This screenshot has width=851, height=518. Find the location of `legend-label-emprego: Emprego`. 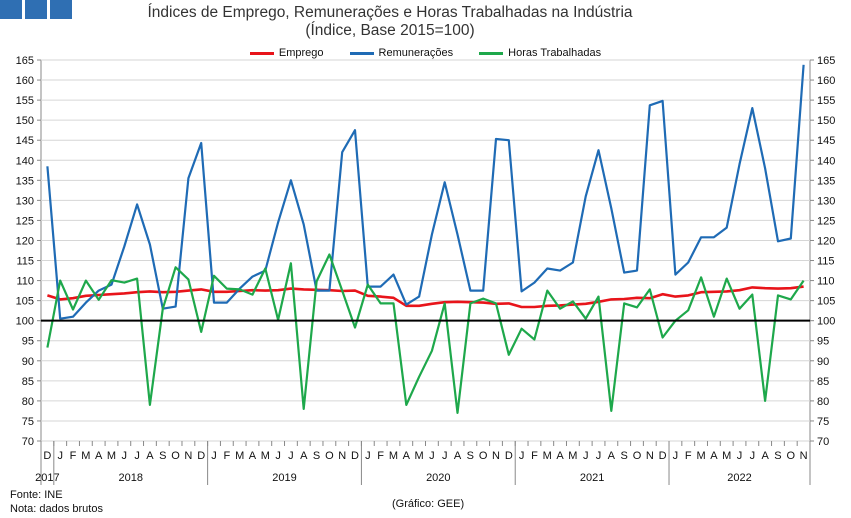

legend-label-emprego: Emprego is located at coordinates (301, 53).